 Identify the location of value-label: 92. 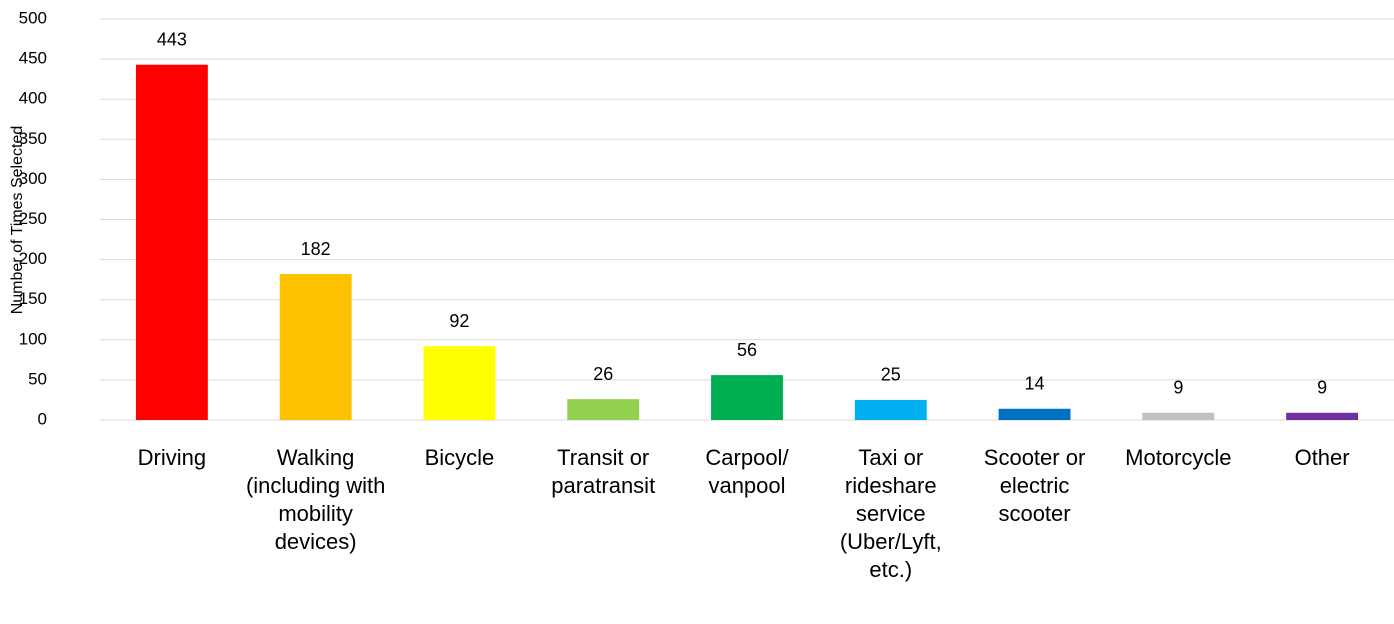
(459, 321).